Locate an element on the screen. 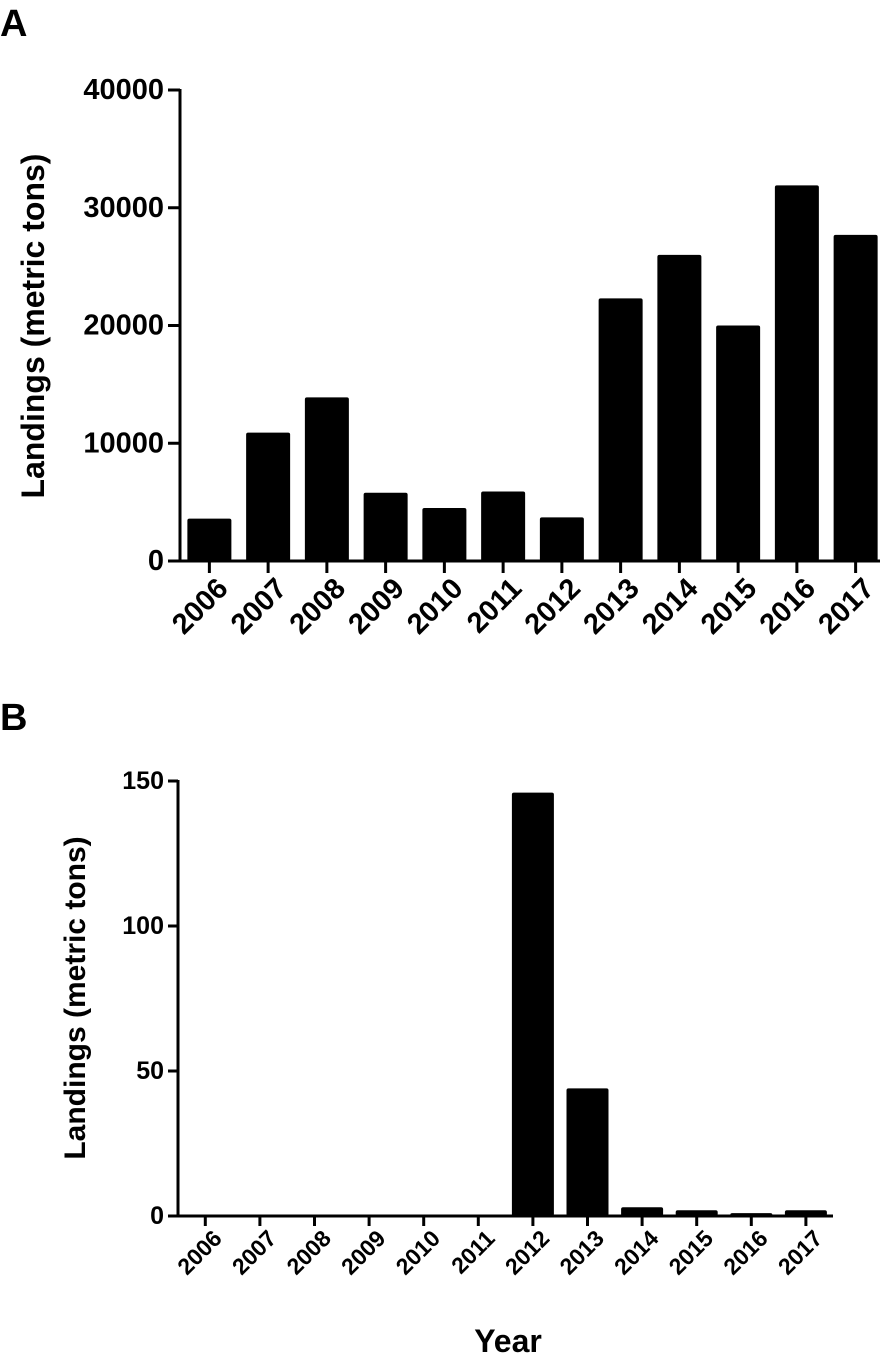 The image size is (888, 1360). chart-b-bar-2014 is located at coordinates (642, 1211).